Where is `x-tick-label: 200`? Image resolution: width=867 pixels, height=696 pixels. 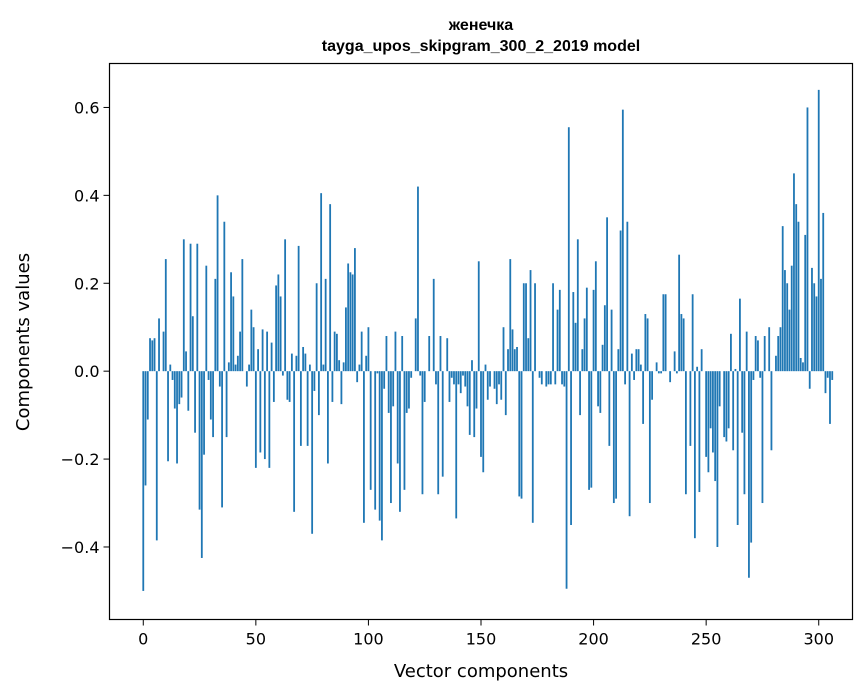
x-tick-label: 200 is located at coordinates (593, 639).